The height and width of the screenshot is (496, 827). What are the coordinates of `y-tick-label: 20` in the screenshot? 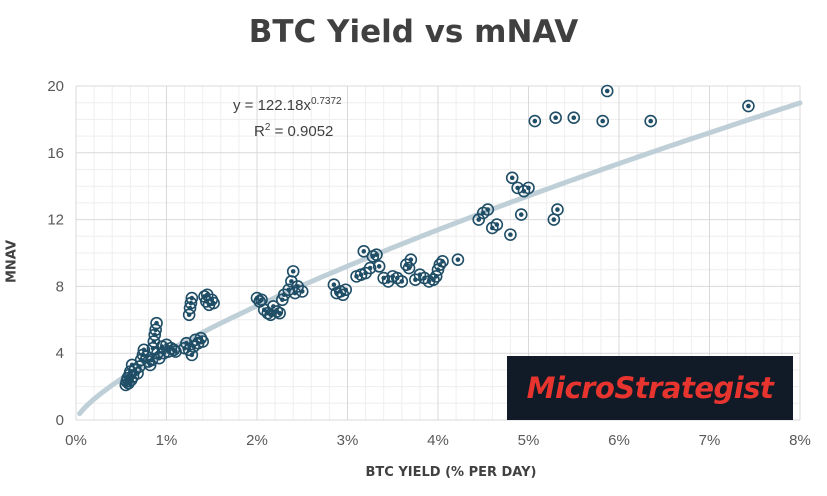 It's located at (55, 86).